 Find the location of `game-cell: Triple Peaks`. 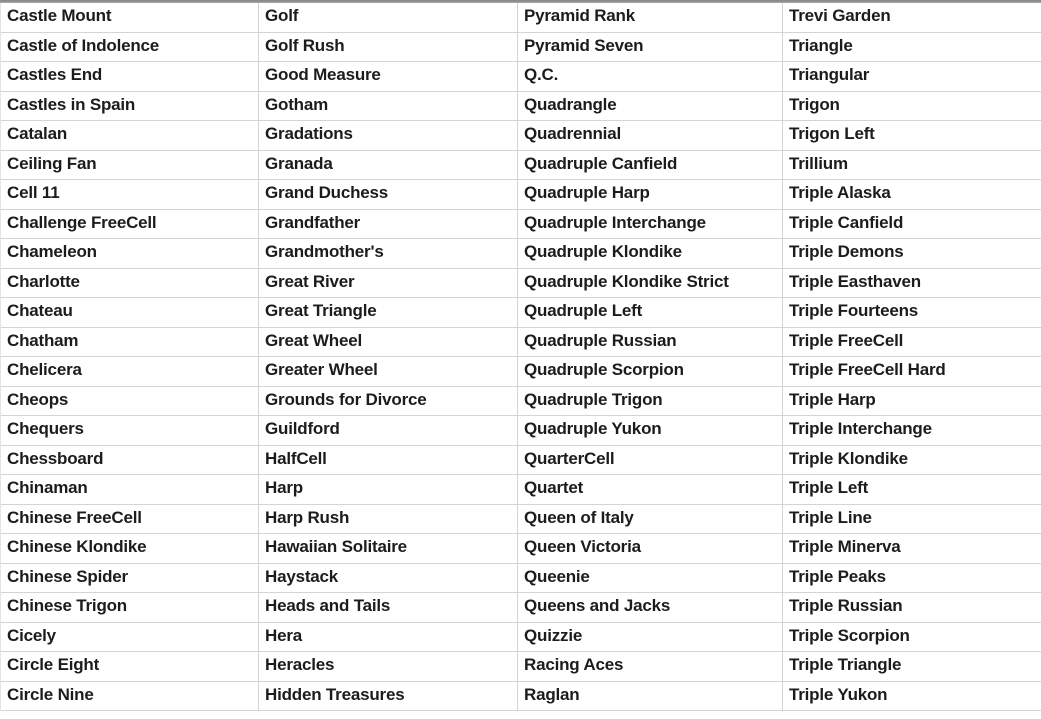

game-cell: Triple Peaks is located at coordinates (912, 578).